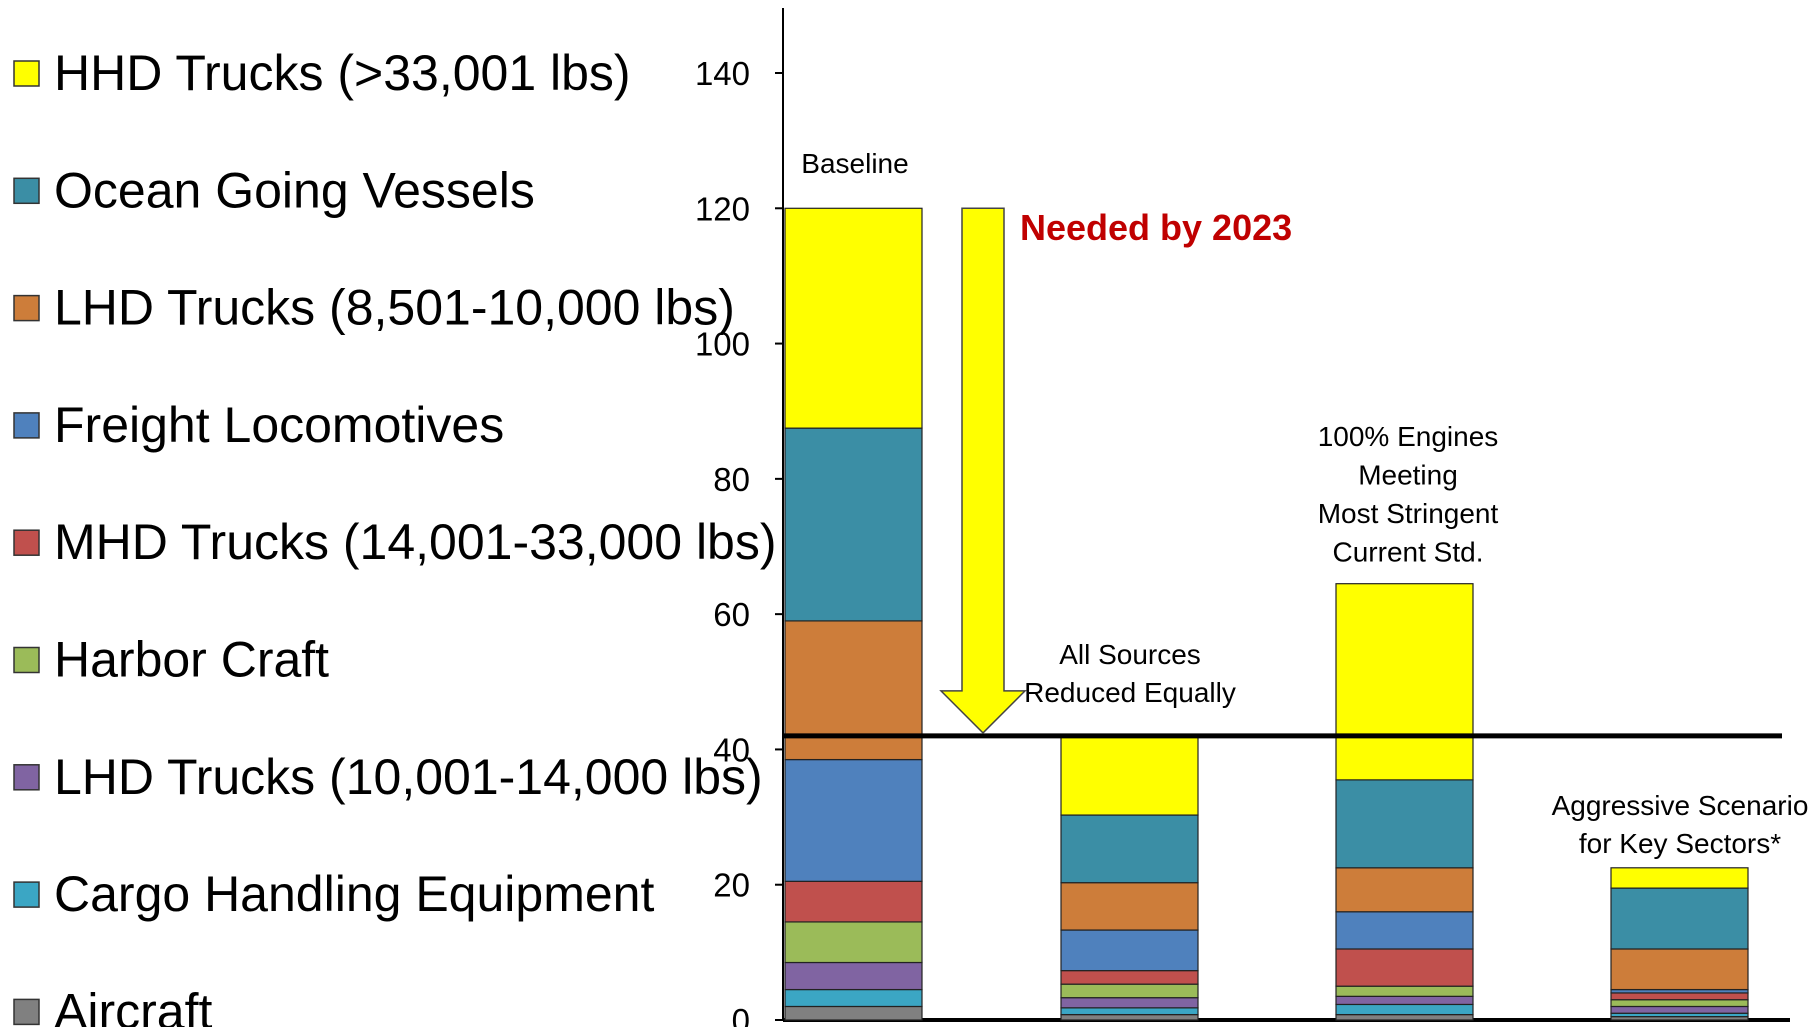 The image size is (1808, 1027). Describe the element at coordinates (731, 479) in the screenshot. I see `y-tick-label: 80` at that location.